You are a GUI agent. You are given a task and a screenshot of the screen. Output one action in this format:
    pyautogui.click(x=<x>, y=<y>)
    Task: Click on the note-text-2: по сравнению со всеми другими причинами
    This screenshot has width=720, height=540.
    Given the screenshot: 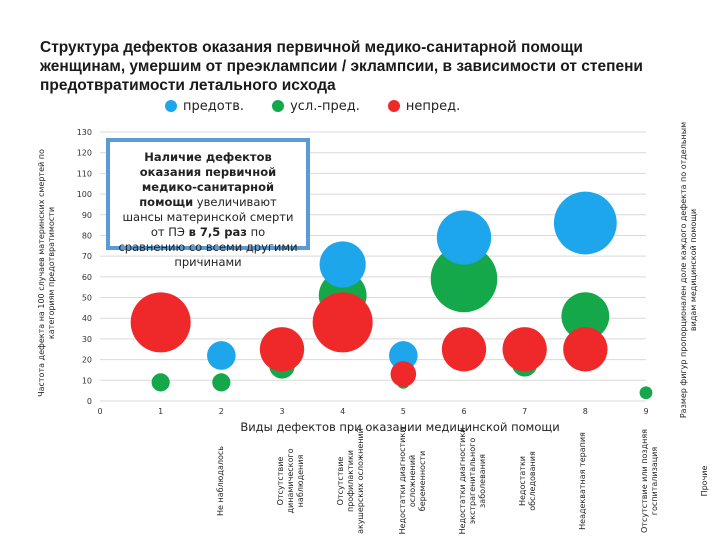 What is the action you would take?
    pyautogui.click(x=208, y=247)
    